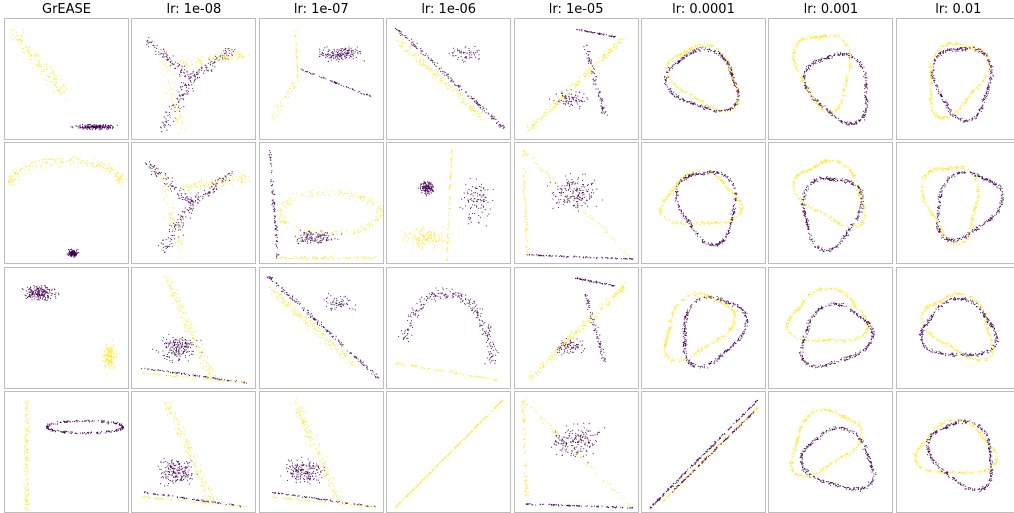 This screenshot has width=1014, height=513. I want to click on scatter-plot, so click(64, 79).